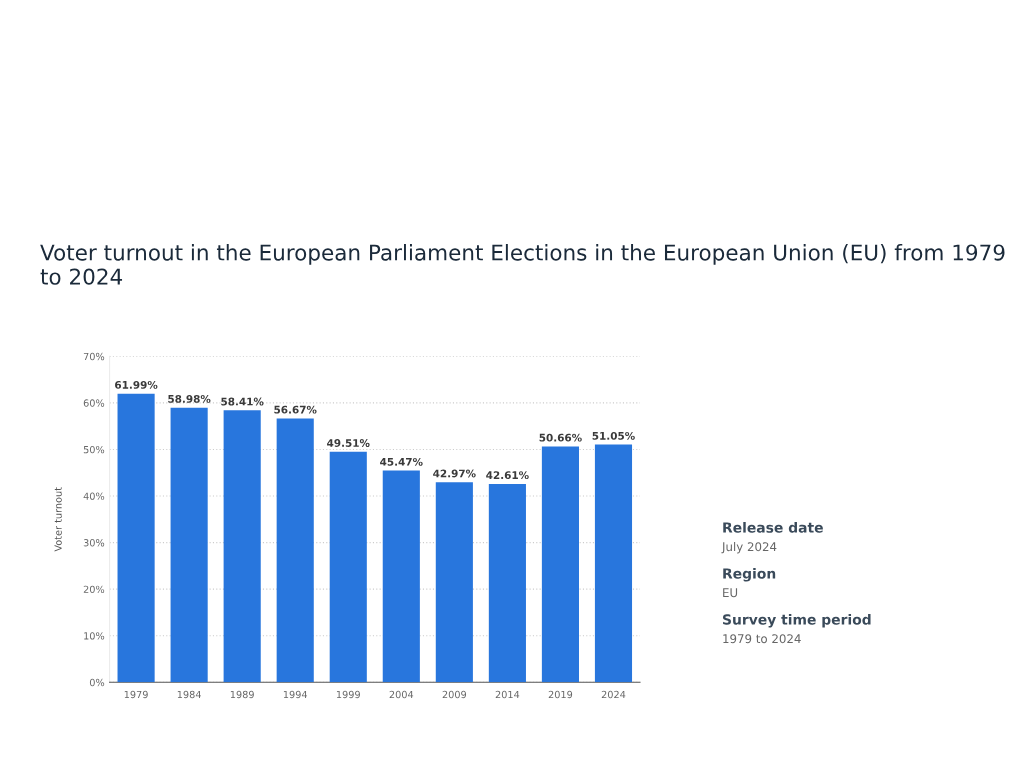  What do you see at coordinates (94, 403) in the screenshot?
I see `y-tick-label: 60%` at bounding box center [94, 403].